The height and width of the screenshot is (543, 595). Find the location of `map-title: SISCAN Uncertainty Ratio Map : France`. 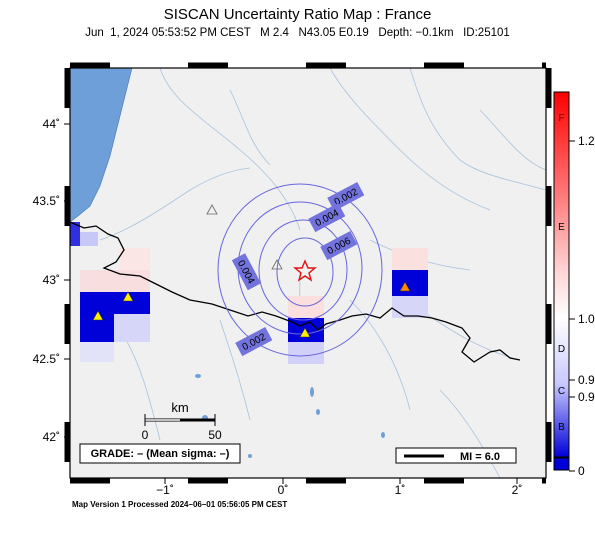

map-title: SISCAN Uncertainty Ratio Map : France is located at coordinates (297, 14).